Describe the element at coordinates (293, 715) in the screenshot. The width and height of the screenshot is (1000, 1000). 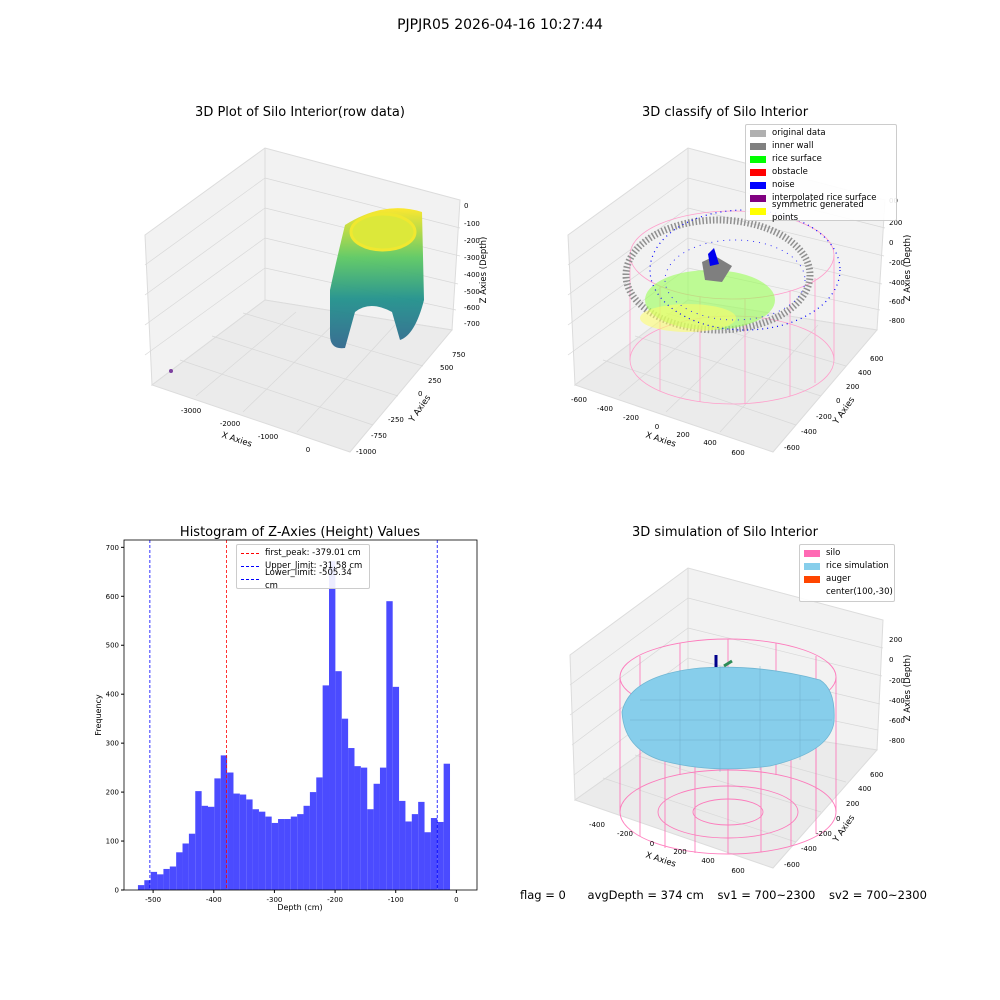
I see `histogram-vlines` at that location.